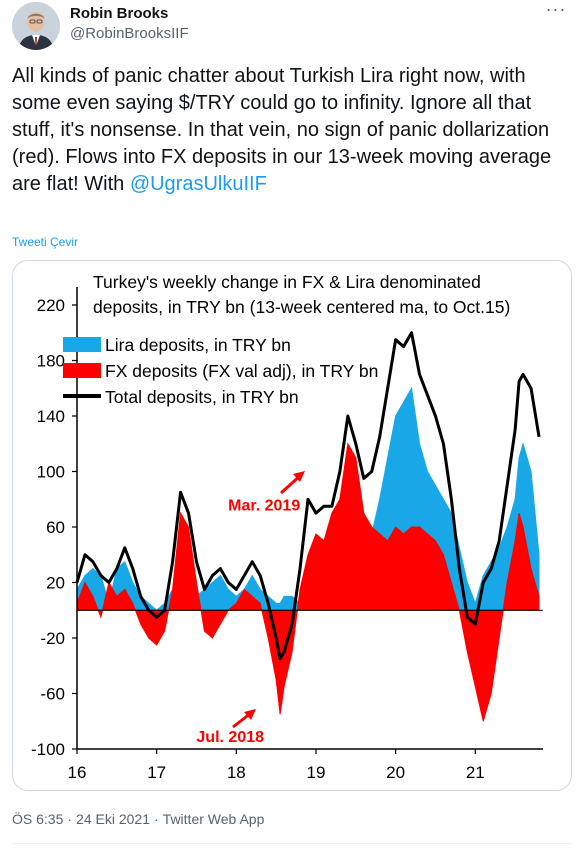 The height and width of the screenshot is (848, 584). What do you see at coordinates (51, 305) in the screenshot?
I see `y-tick-label: 220` at bounding box center [51, 305].